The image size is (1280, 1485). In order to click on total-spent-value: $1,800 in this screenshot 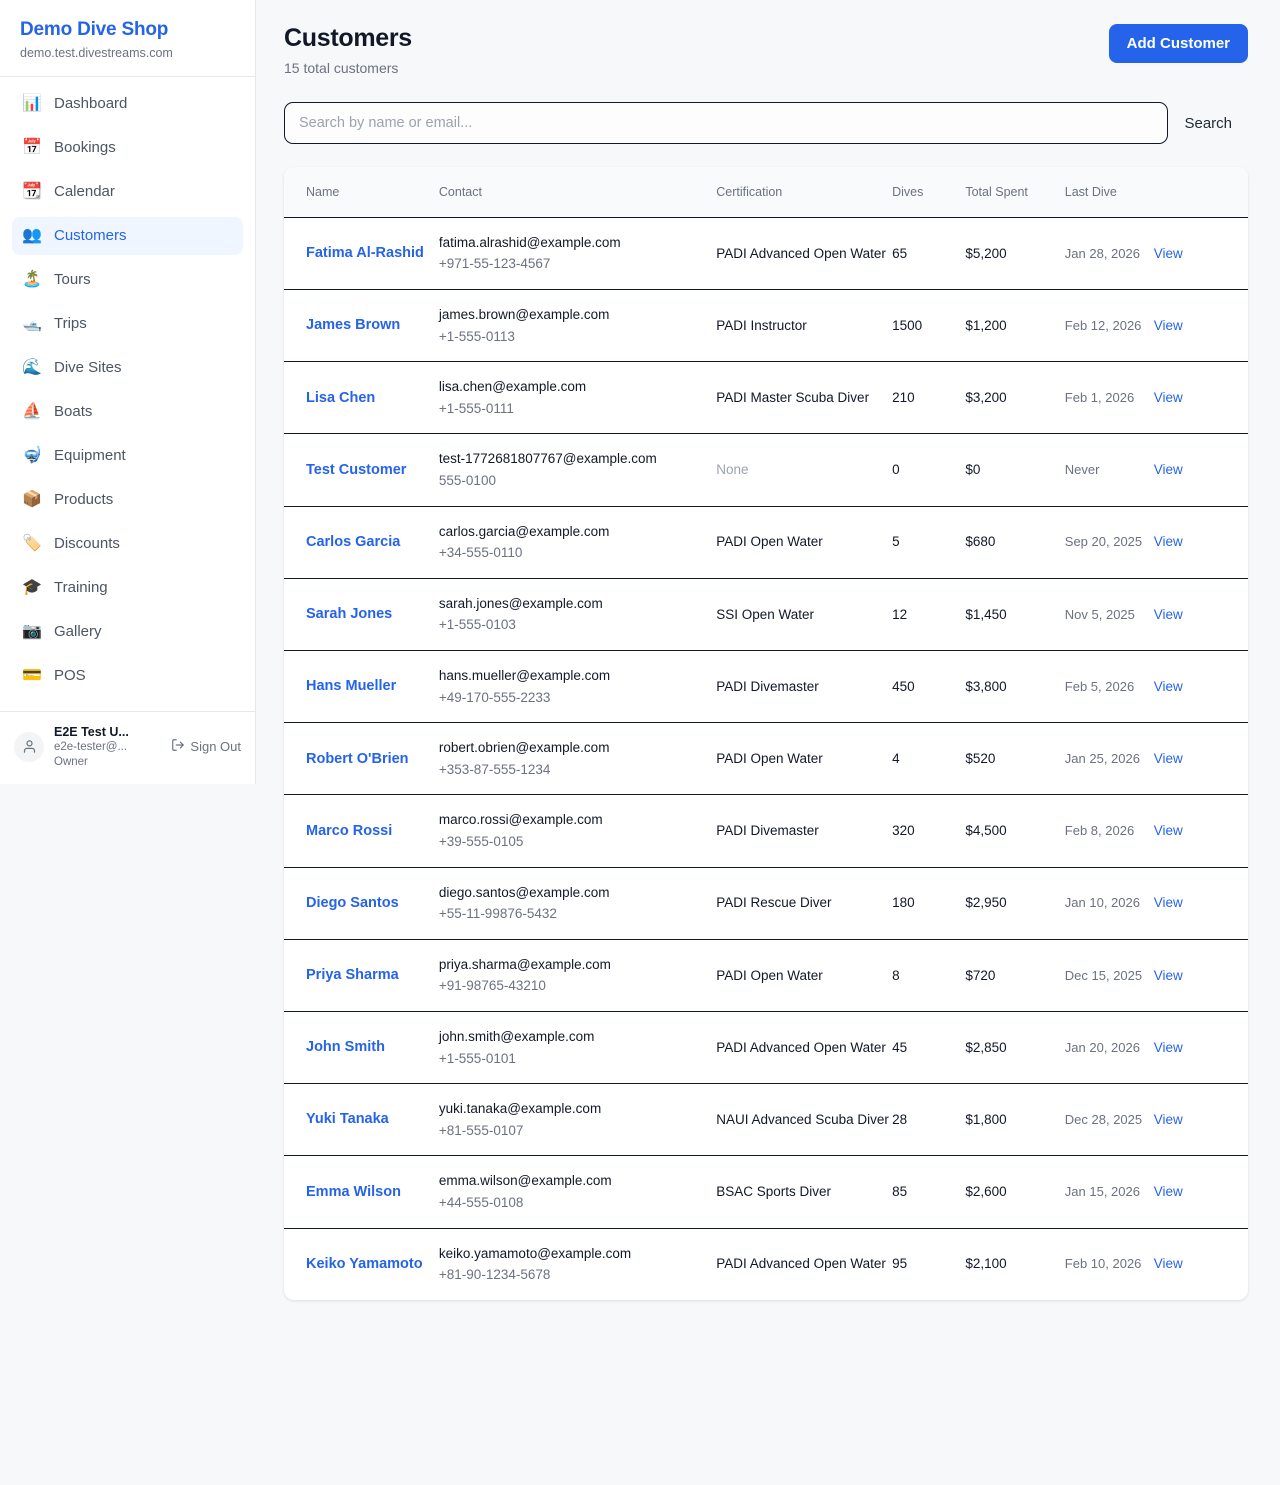, I will do `click(986, 1119)`.